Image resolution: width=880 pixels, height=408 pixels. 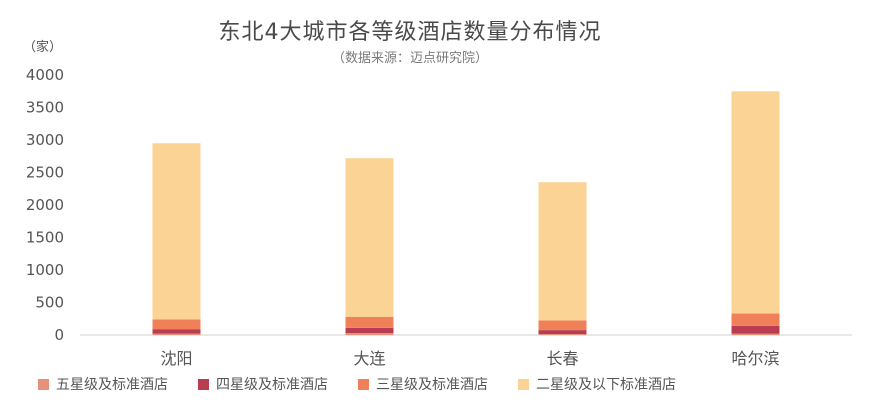 What do you see at coordinates (59, 335) in the screenshot?
I see `y-tick-label: 0` at bounding box center [59, 335].